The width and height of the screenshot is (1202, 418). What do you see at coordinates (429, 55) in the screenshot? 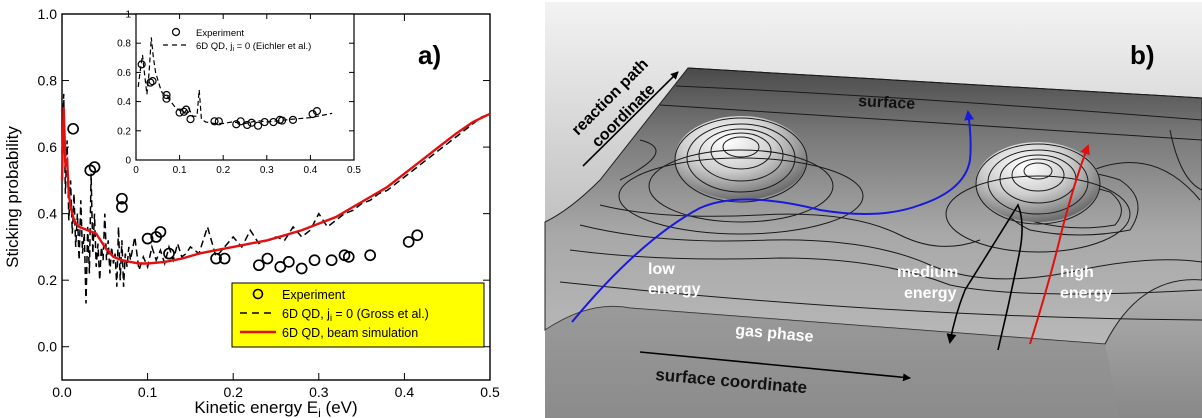
I see `panel-a-label: a)` at bounding box center [429, 55].